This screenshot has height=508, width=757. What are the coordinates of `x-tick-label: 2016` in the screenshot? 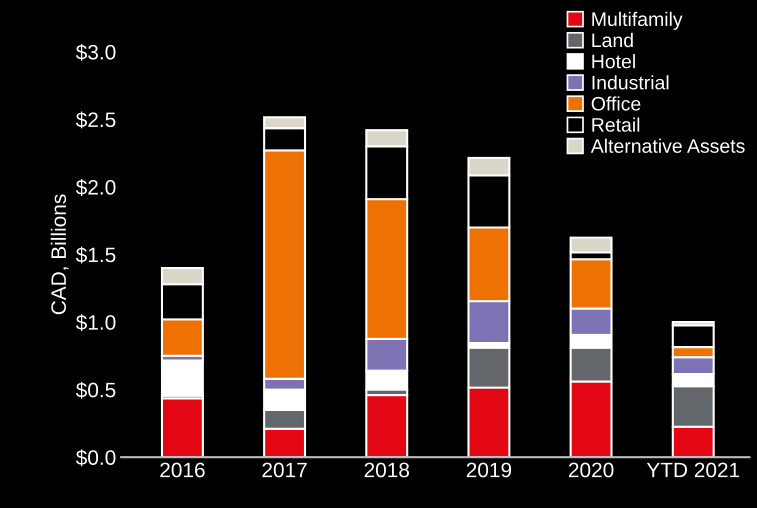 It's located at (182, 470).